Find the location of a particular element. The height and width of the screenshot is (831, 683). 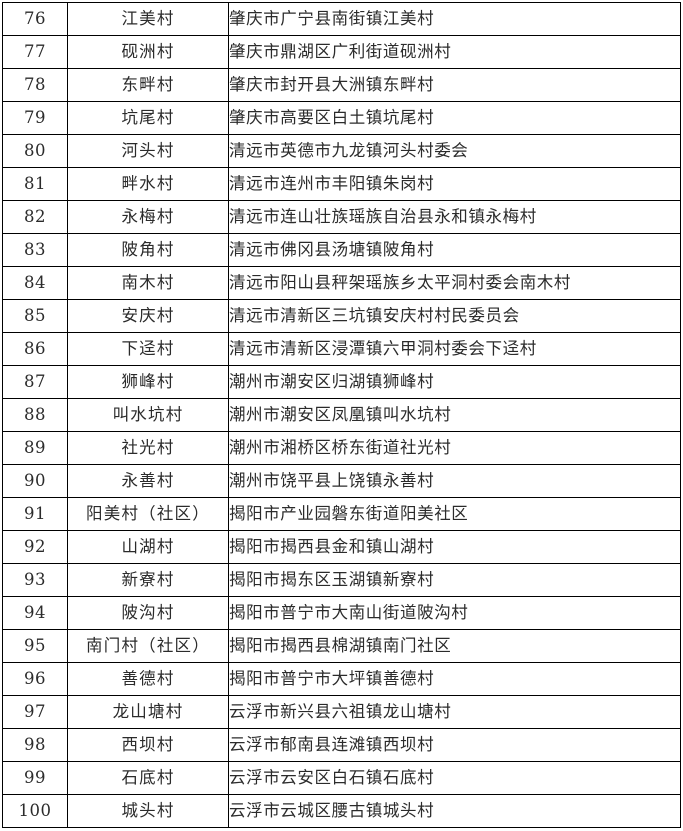

table-row: 90 永善村 潮州市饶平县上饶镇永善村 is located at coordinates (341, 481).